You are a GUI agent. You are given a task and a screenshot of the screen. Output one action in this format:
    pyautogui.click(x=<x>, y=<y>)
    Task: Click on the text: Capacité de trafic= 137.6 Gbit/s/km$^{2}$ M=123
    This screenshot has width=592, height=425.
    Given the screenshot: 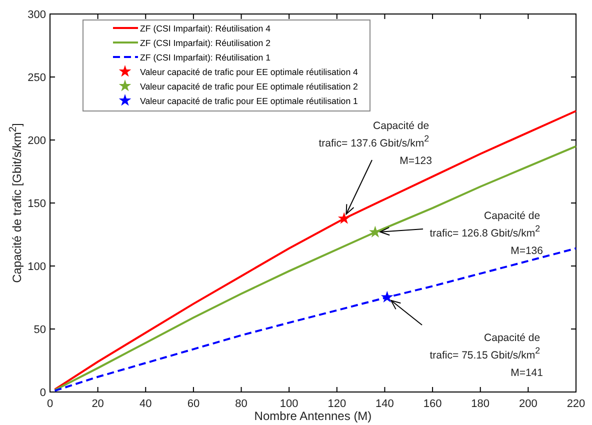 What is the action you would take?
    pyautogui.click(x=375, y=143)
    